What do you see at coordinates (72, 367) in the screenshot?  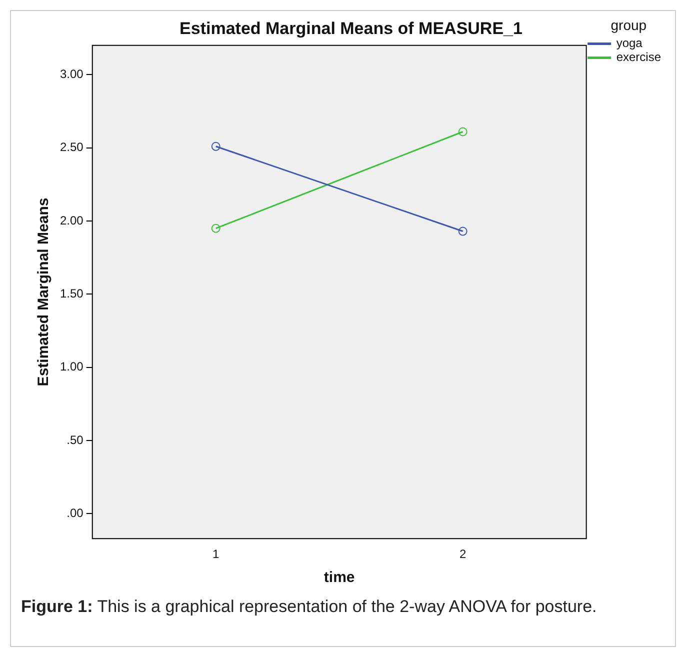 I see `y-tick-label: 1.00` at bounding box center [72, 367].